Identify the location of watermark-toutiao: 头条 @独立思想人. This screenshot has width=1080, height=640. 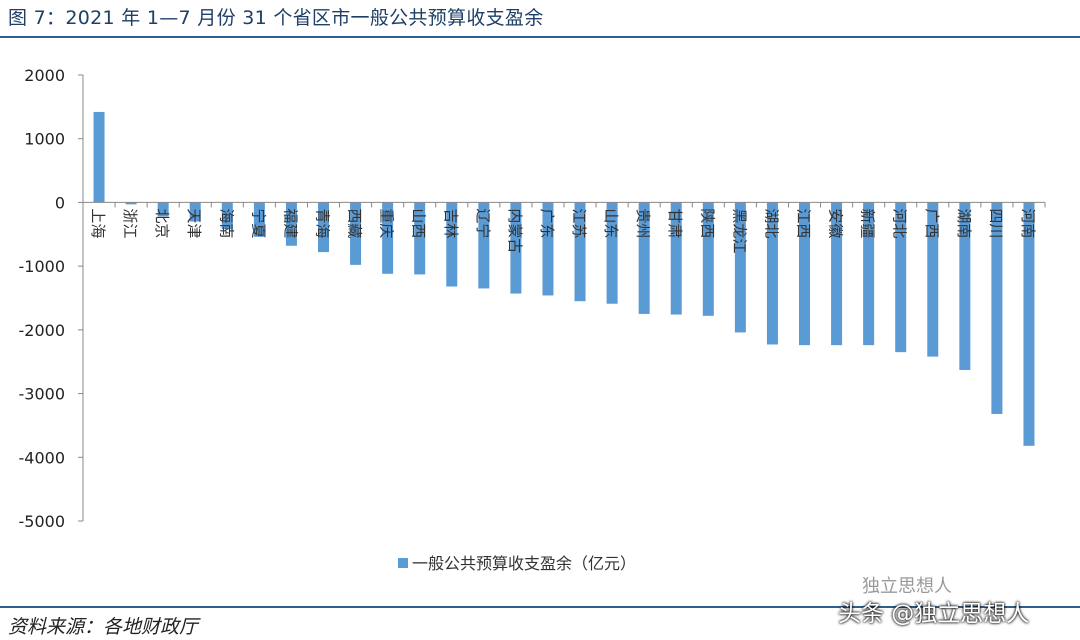
(934, 614).